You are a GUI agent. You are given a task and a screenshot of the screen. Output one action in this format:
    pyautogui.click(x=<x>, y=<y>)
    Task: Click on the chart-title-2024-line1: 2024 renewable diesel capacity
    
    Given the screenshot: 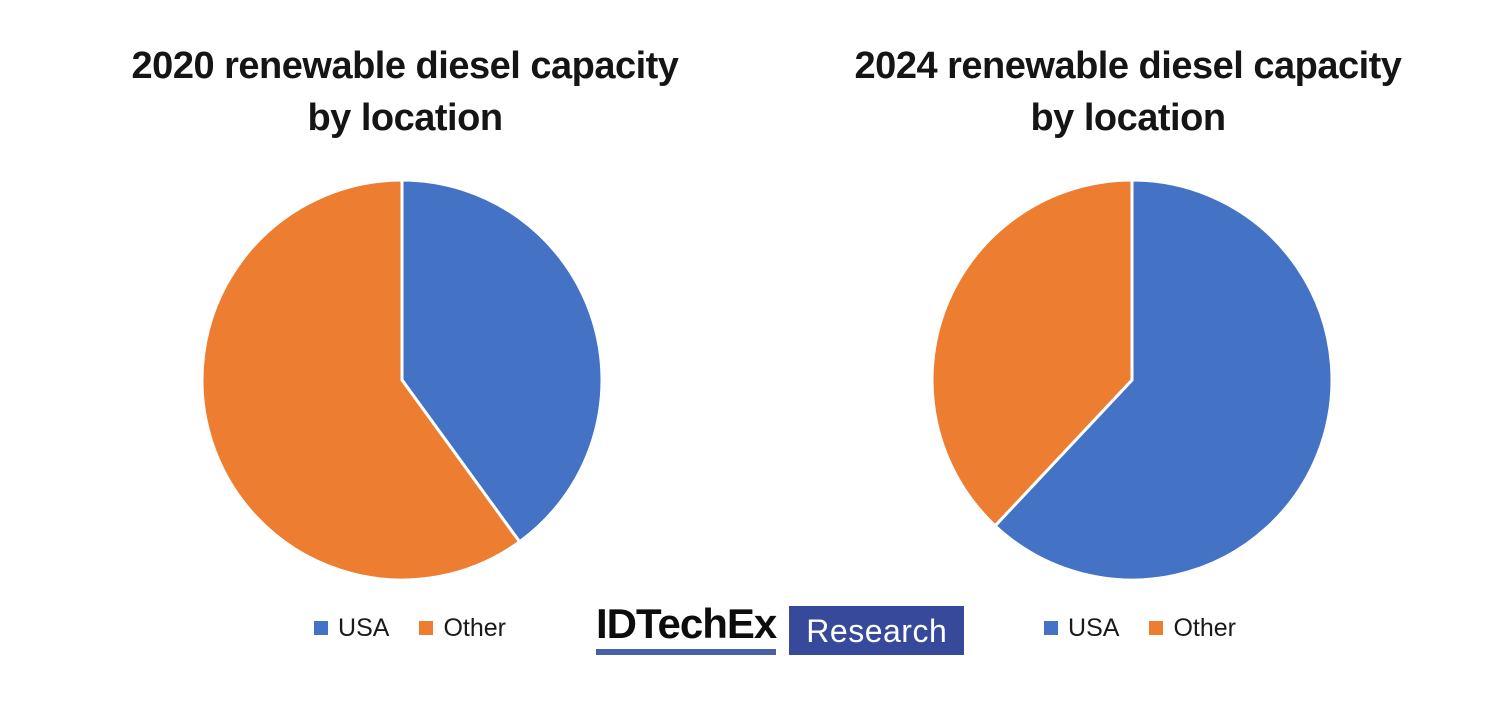 What is the action you would take?
    pyautogui.click(x=1128, y=66)
    